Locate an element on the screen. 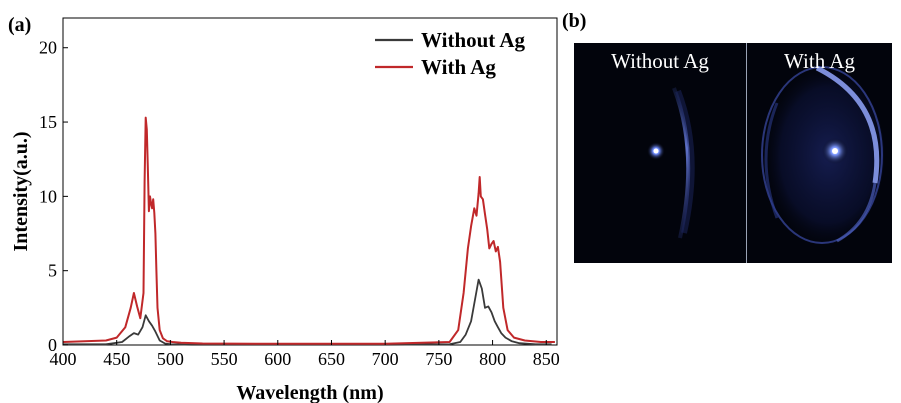 The image size is (901, 403). photo-with-ag-image is located at coordinates (822, 154).